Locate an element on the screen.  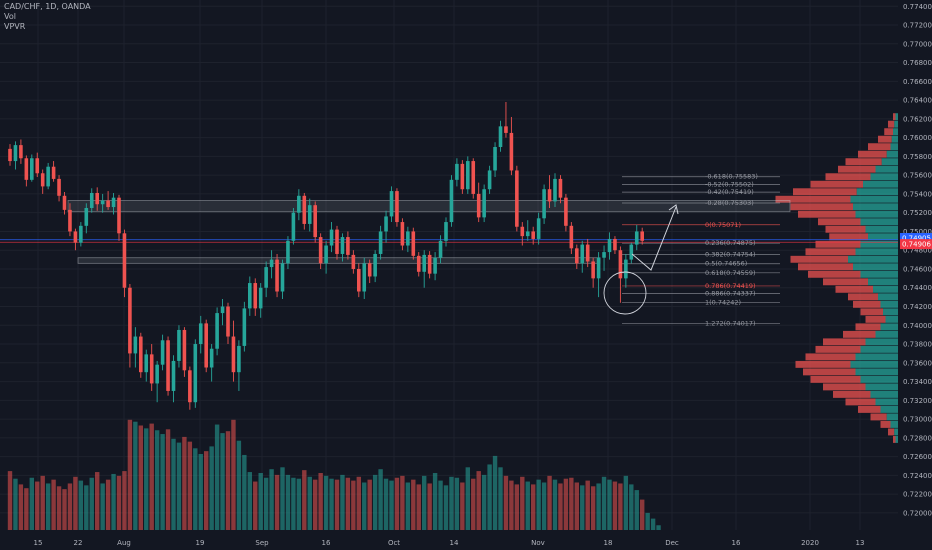
price-tick-label: 0.74200 is located at coordinates (917, 307).